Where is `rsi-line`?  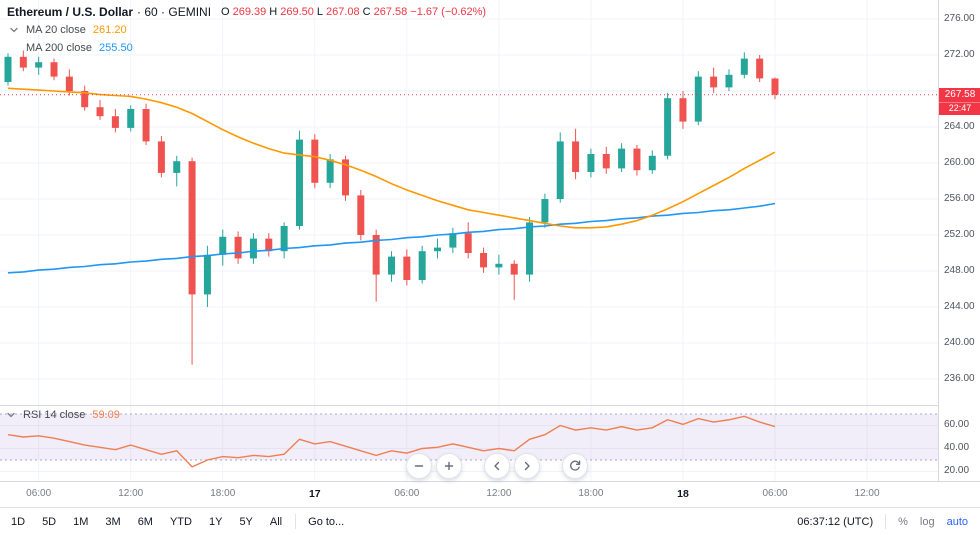 rsi-line is located at coordinates (391, 441).